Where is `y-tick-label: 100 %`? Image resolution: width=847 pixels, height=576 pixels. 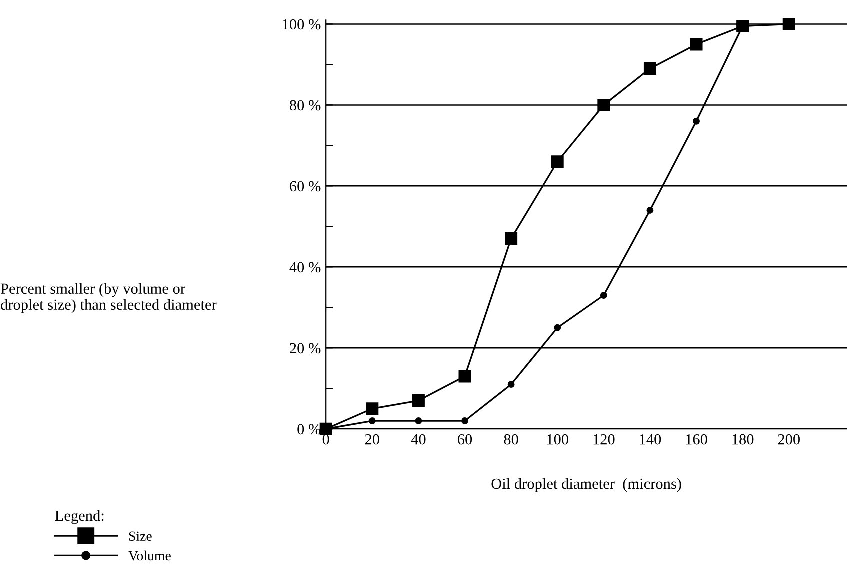
y-tick-label: 100 % is located at coordinates (302, 24).